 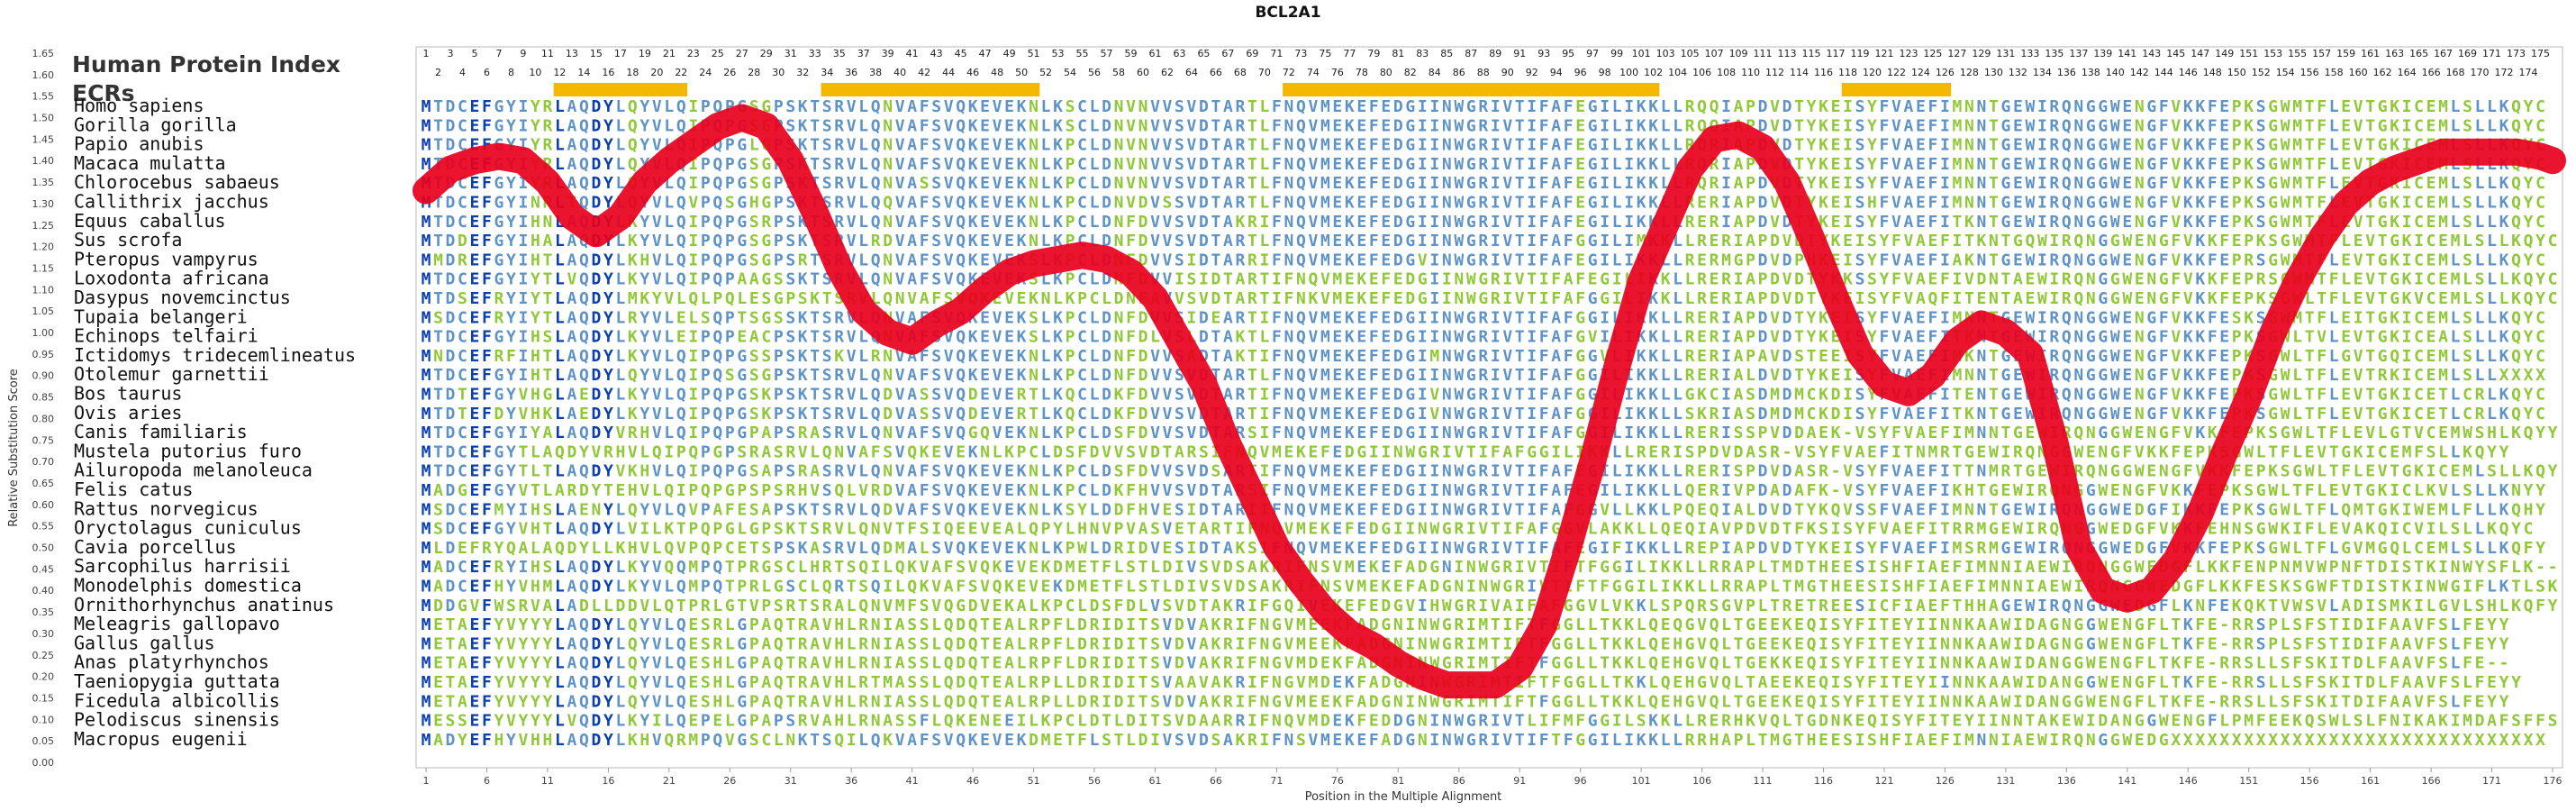 What do you see at coordinates (44, 677) in the screenshot?
I see `y-tick-label: 0.20` at bounding box center [44, 677].